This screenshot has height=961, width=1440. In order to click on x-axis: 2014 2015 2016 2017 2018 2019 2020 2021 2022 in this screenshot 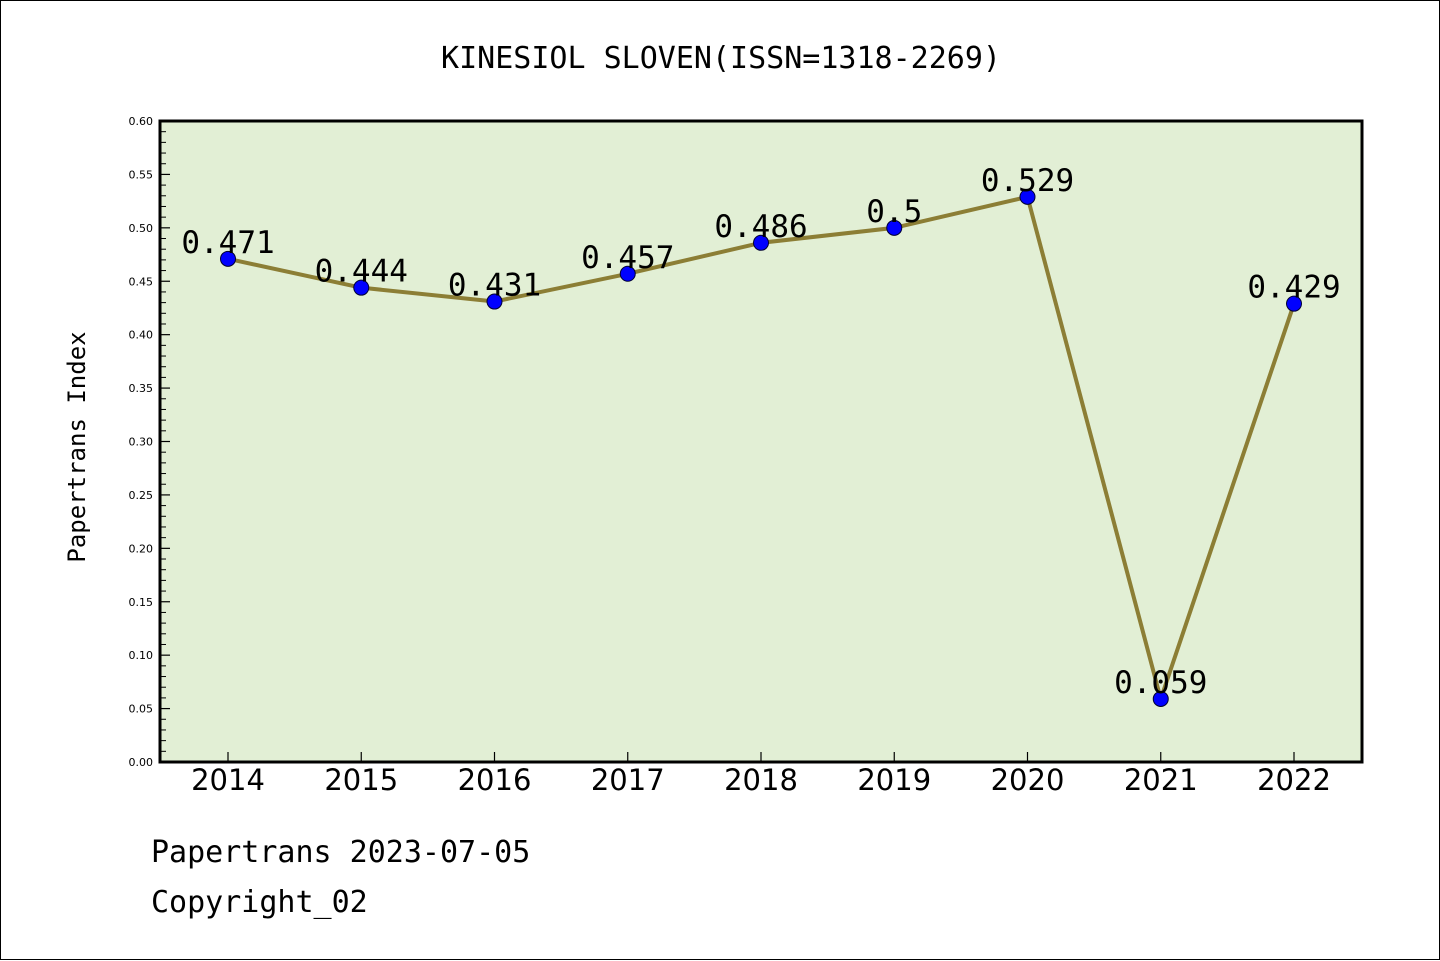, I will do `click(761, 774)`.